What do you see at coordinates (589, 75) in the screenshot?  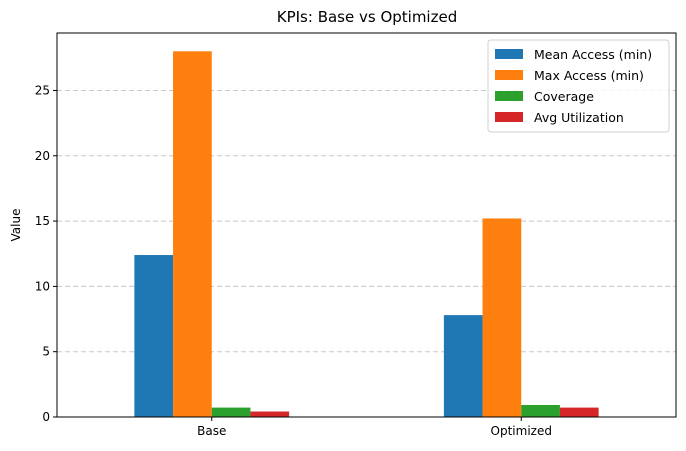 I see `legend-label: Max Access (min)` at bounding box center [589, 75].